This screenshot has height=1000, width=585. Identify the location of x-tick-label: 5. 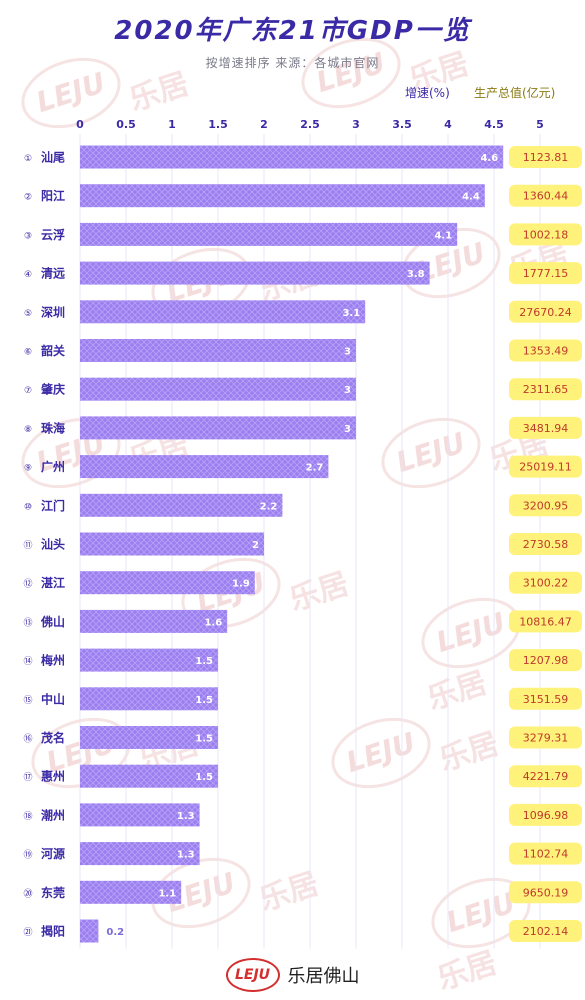
(540, 124).